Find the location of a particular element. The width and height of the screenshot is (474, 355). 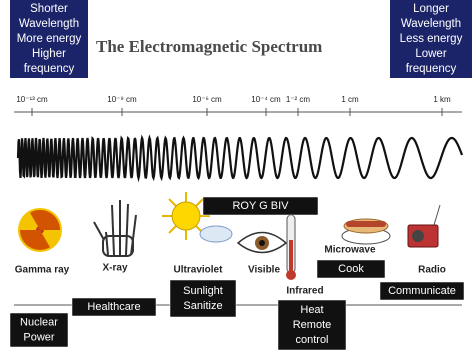

band-label: Gamma ray is located at coordinates (42, 270).